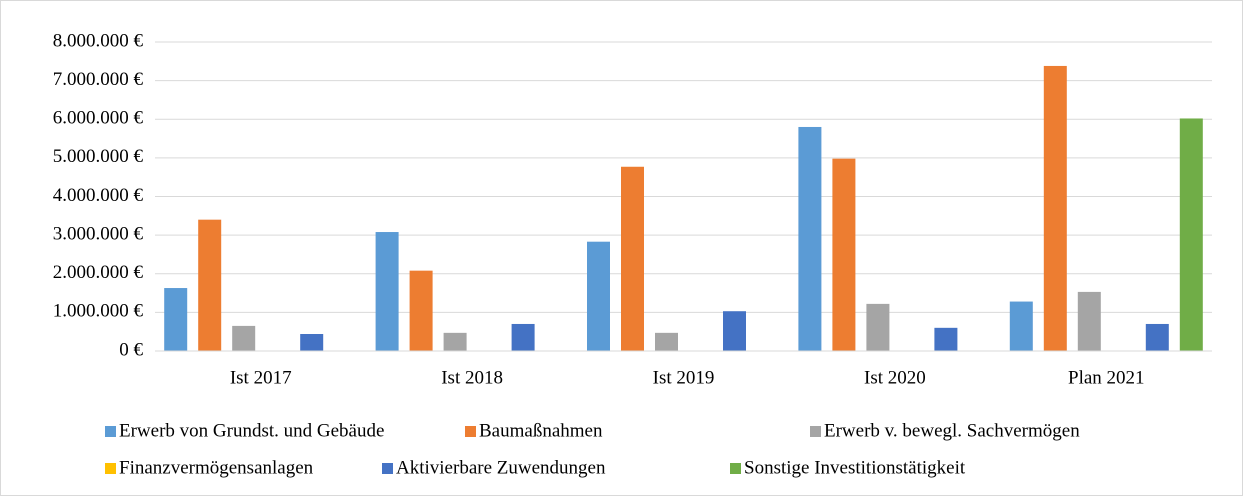 This screenshot has height=497, width=1244. Describe the element at coordinates (131, 349) in the screenshot. I see `y-tick-label: 0 €` at that location.